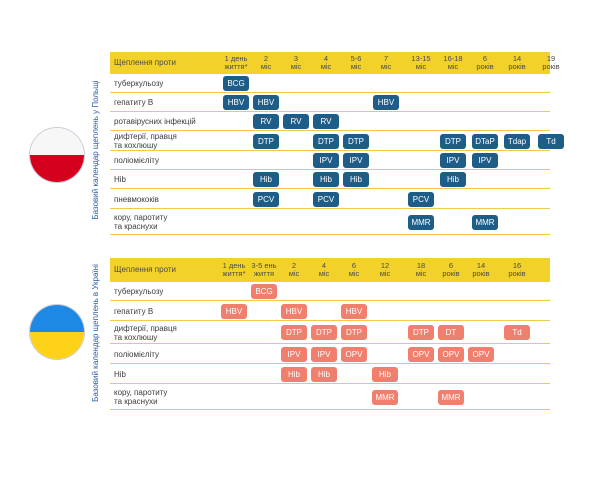 The width and height of the screenshot is (600, 480). What do you see at coordinates (517, 265) in the screenshot?
I see `age-value: 16` at bounding box center [517, 265].